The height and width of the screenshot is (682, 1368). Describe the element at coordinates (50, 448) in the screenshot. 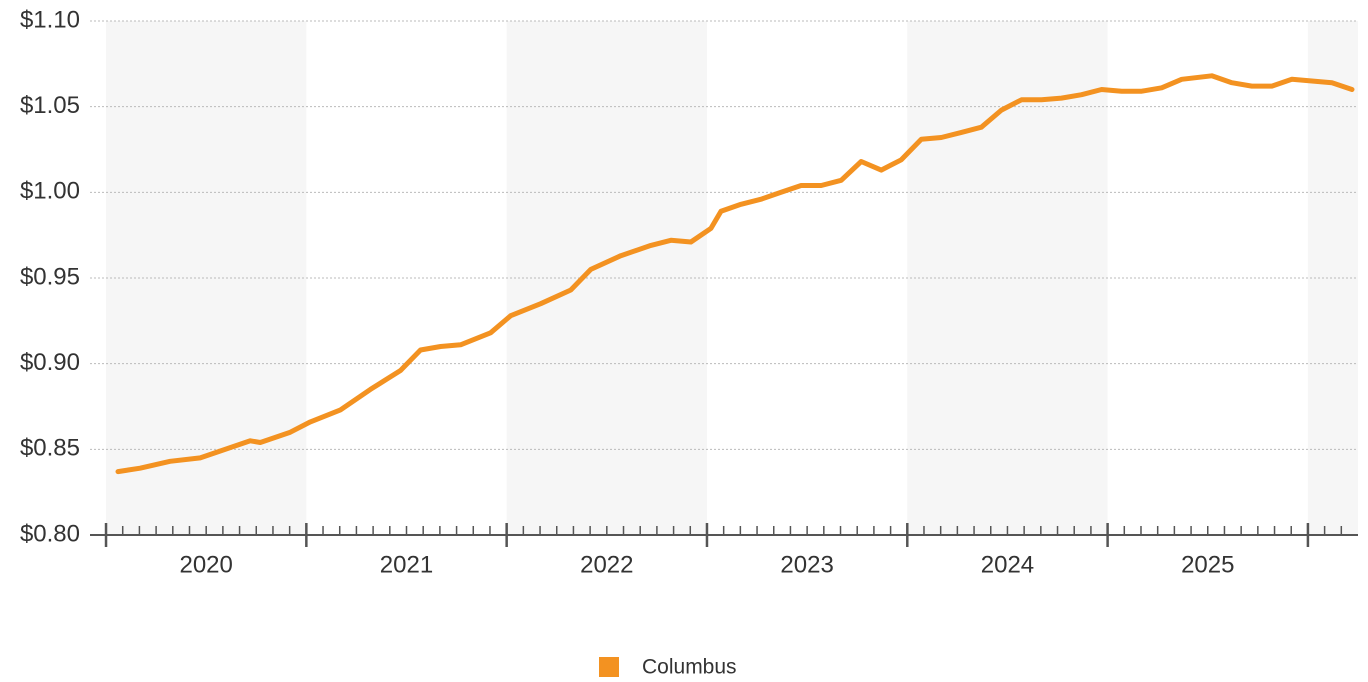

I see `y-tick-label: $0.85` at that location.